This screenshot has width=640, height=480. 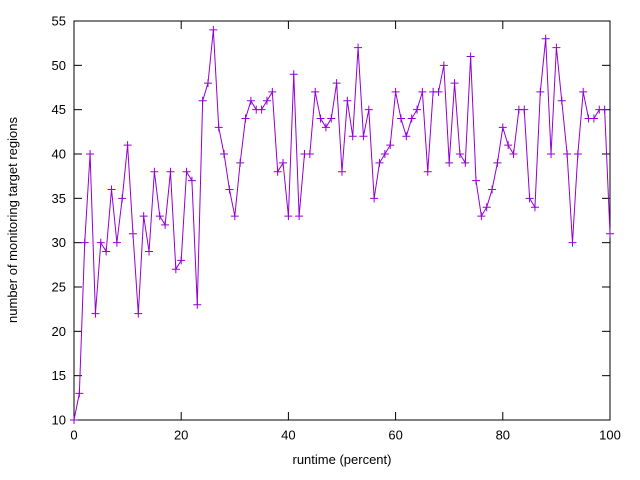 I want to click on x-tick-label: 0, so click(x=73, y=435).